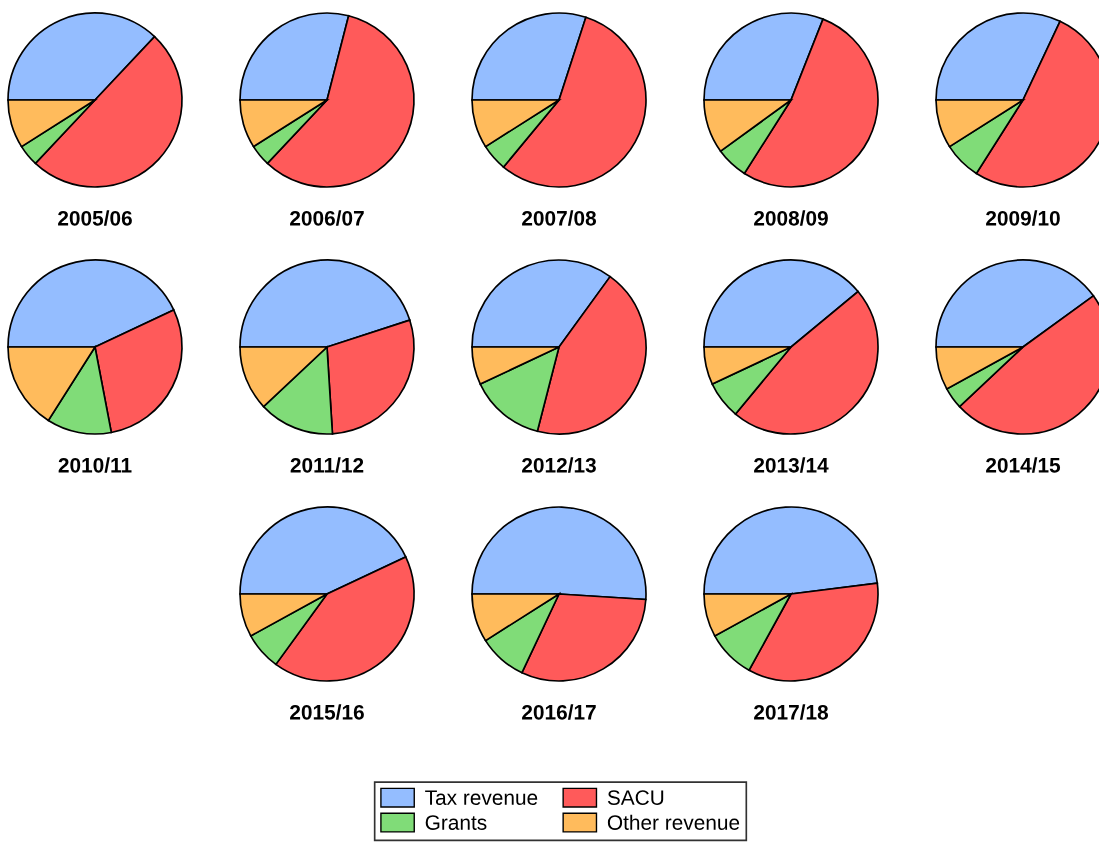  What do you see at coordinates (95, 218) in the screenshot?
I see `text: 2005/06` at bounding box center [95, 218].